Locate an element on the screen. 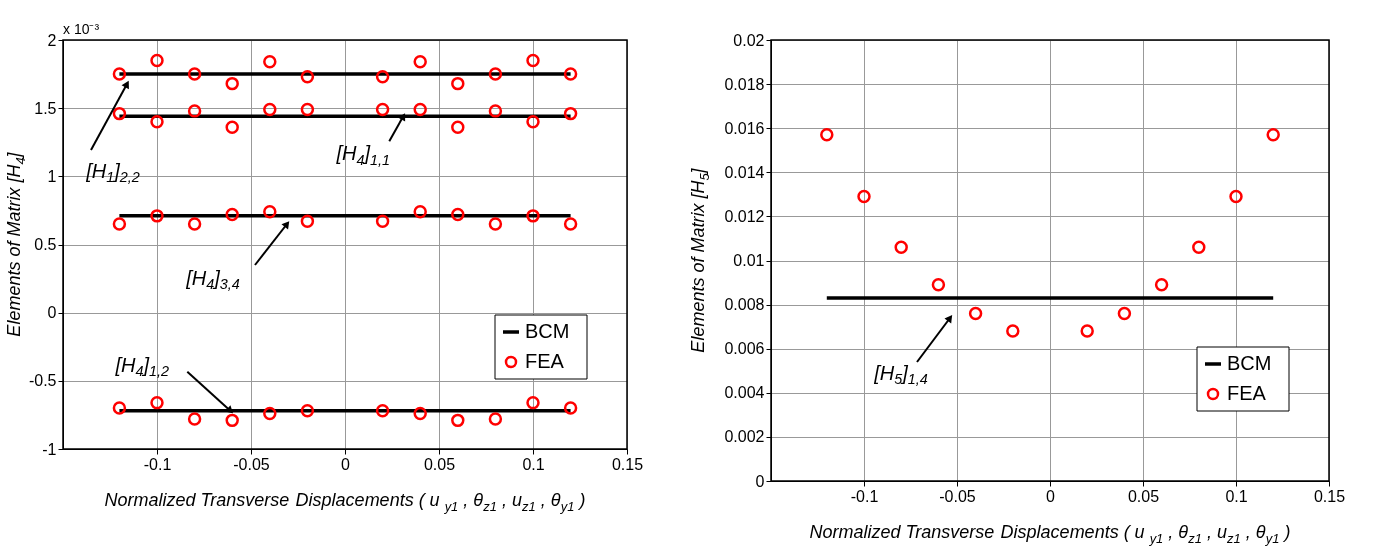  y-tick-label: 2 is located at coordinates (52, 40).